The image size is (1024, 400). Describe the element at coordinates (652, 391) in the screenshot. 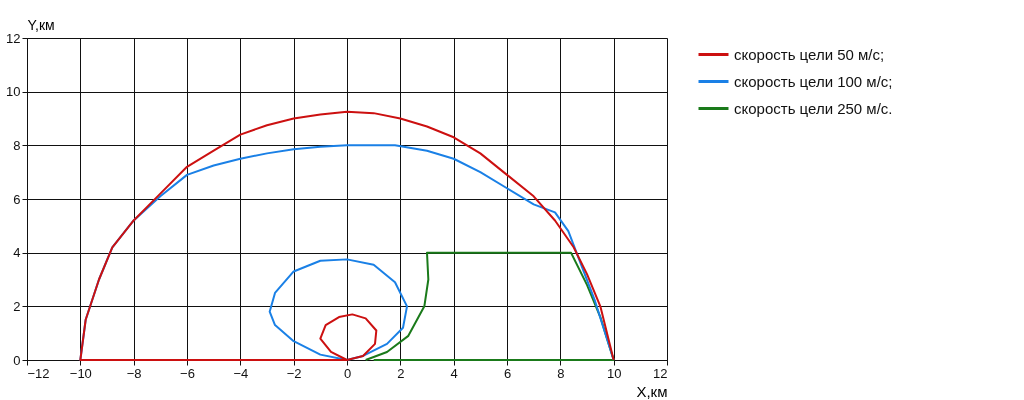

I see `x-axis-title: X,км` at that location.